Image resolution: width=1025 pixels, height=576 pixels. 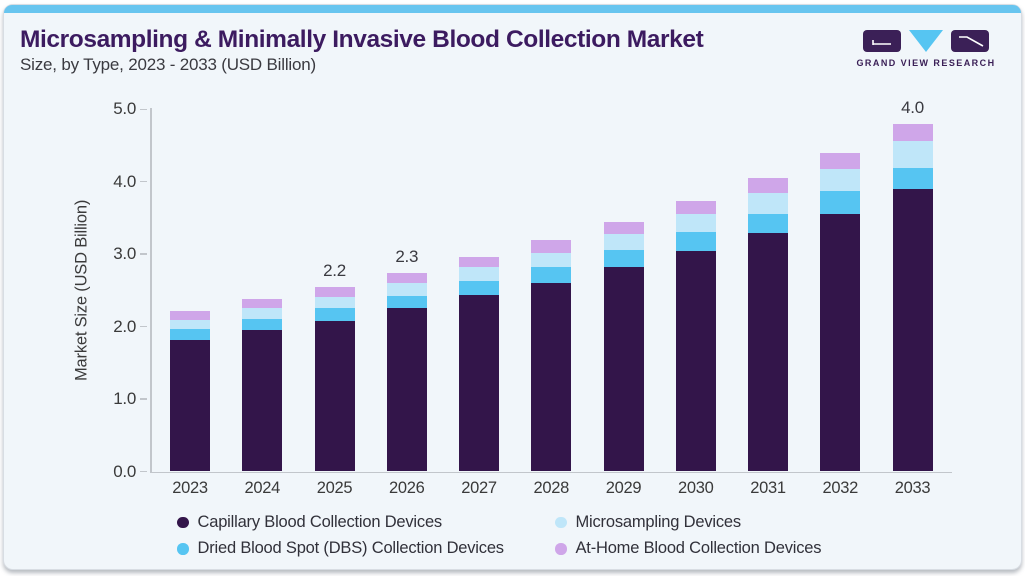 What do you see at coordinates (190, 488) in the screenshot?
I see `x-tick-label-2023: 2023` at bounding box center [190, 488].